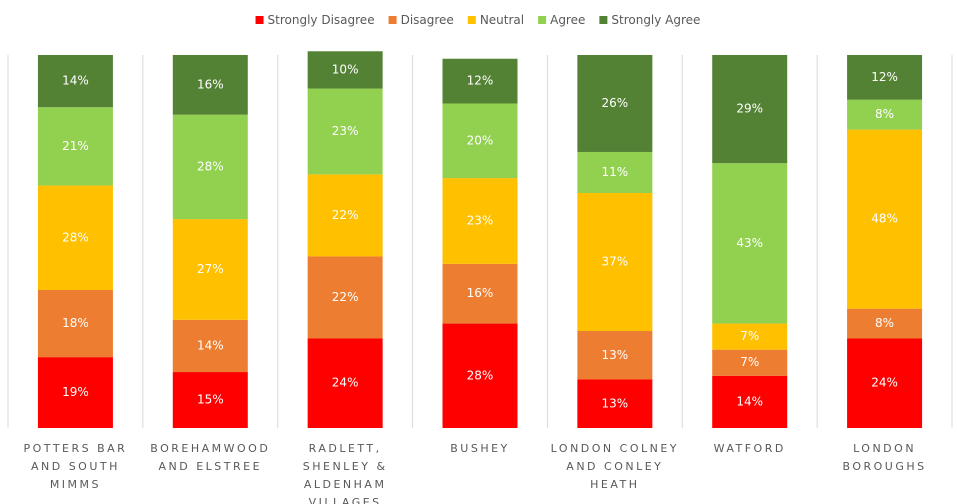 The width and height of the screenshot is (957, 504). What do you see at coordinates (480, 448) in the screenshot?
I see `x-tick-label: BUSHEY` at bounding box center [480, 448].